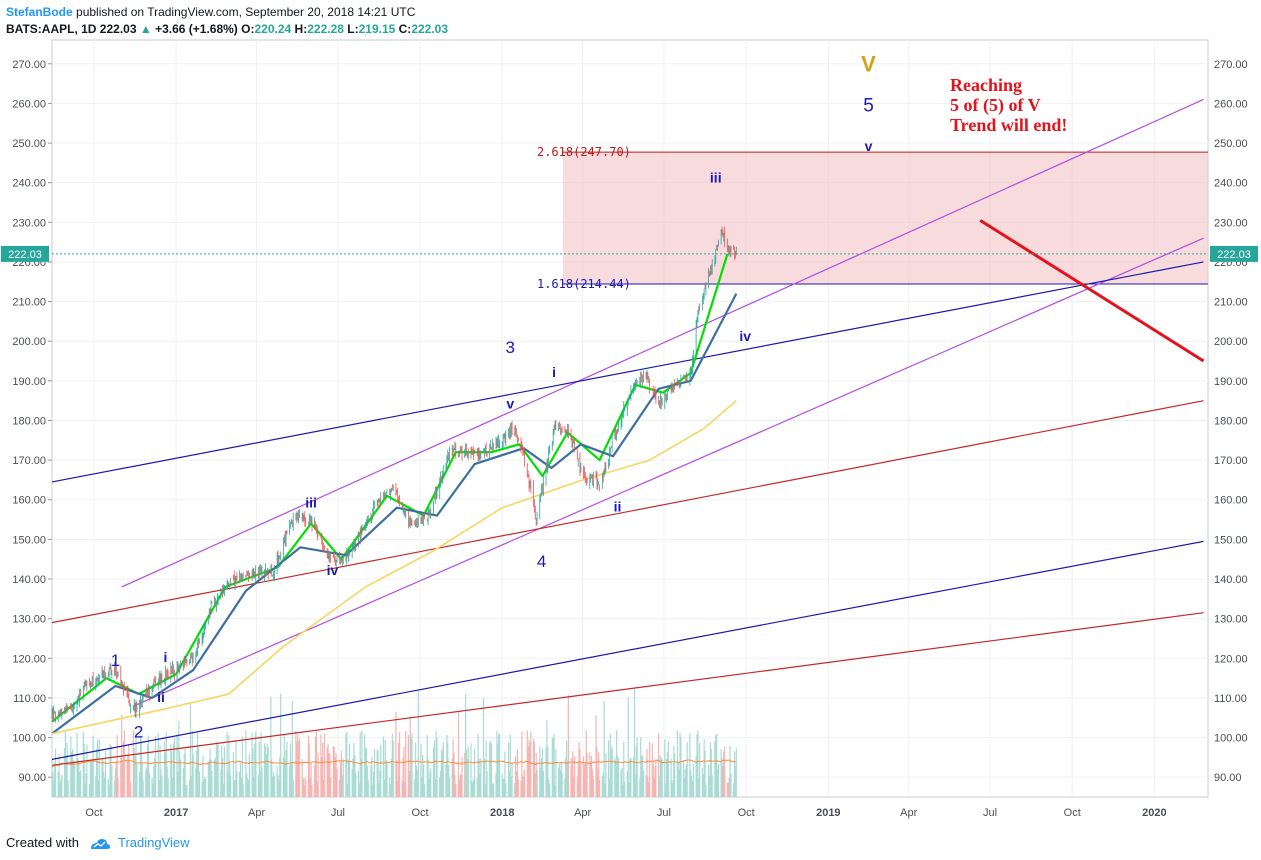  Describe the element at coordinates (872, 218) in the screenshot. I see `fib-extension: 2.618(247.70) 1.618(214.44)` at that location.